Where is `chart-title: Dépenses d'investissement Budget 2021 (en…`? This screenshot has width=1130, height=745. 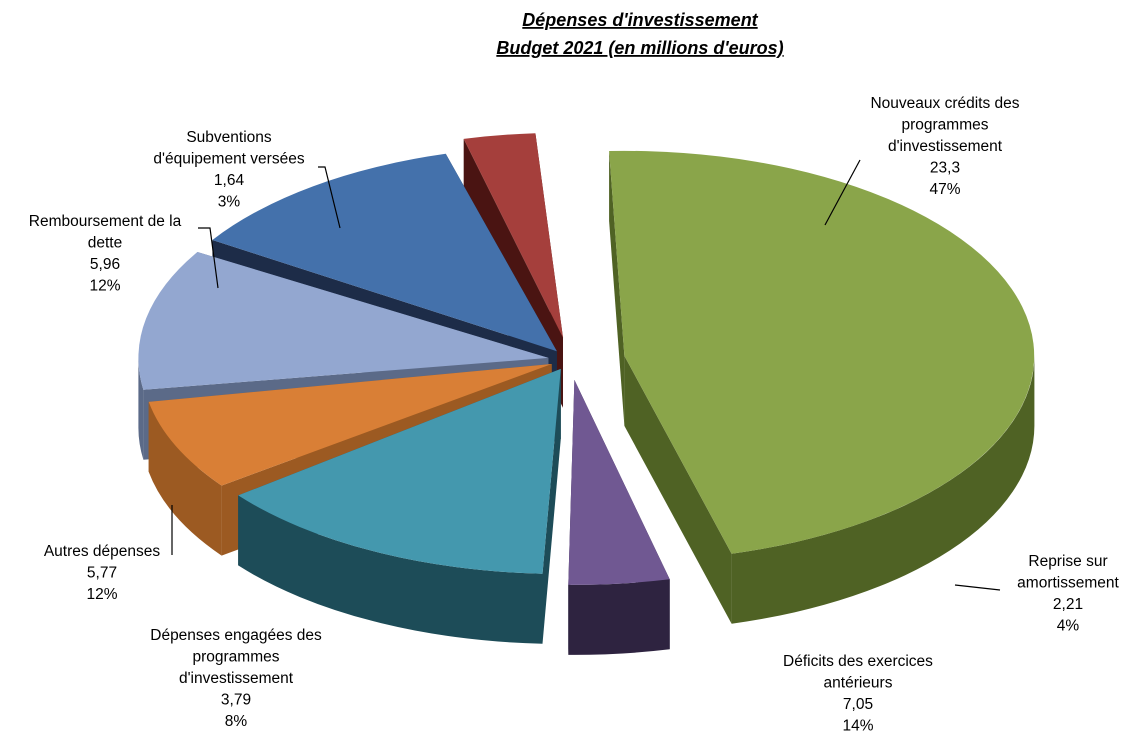
chart-title: Dépenses d'investissement Budget 2021 (en… is located at coordinates (639, 34).